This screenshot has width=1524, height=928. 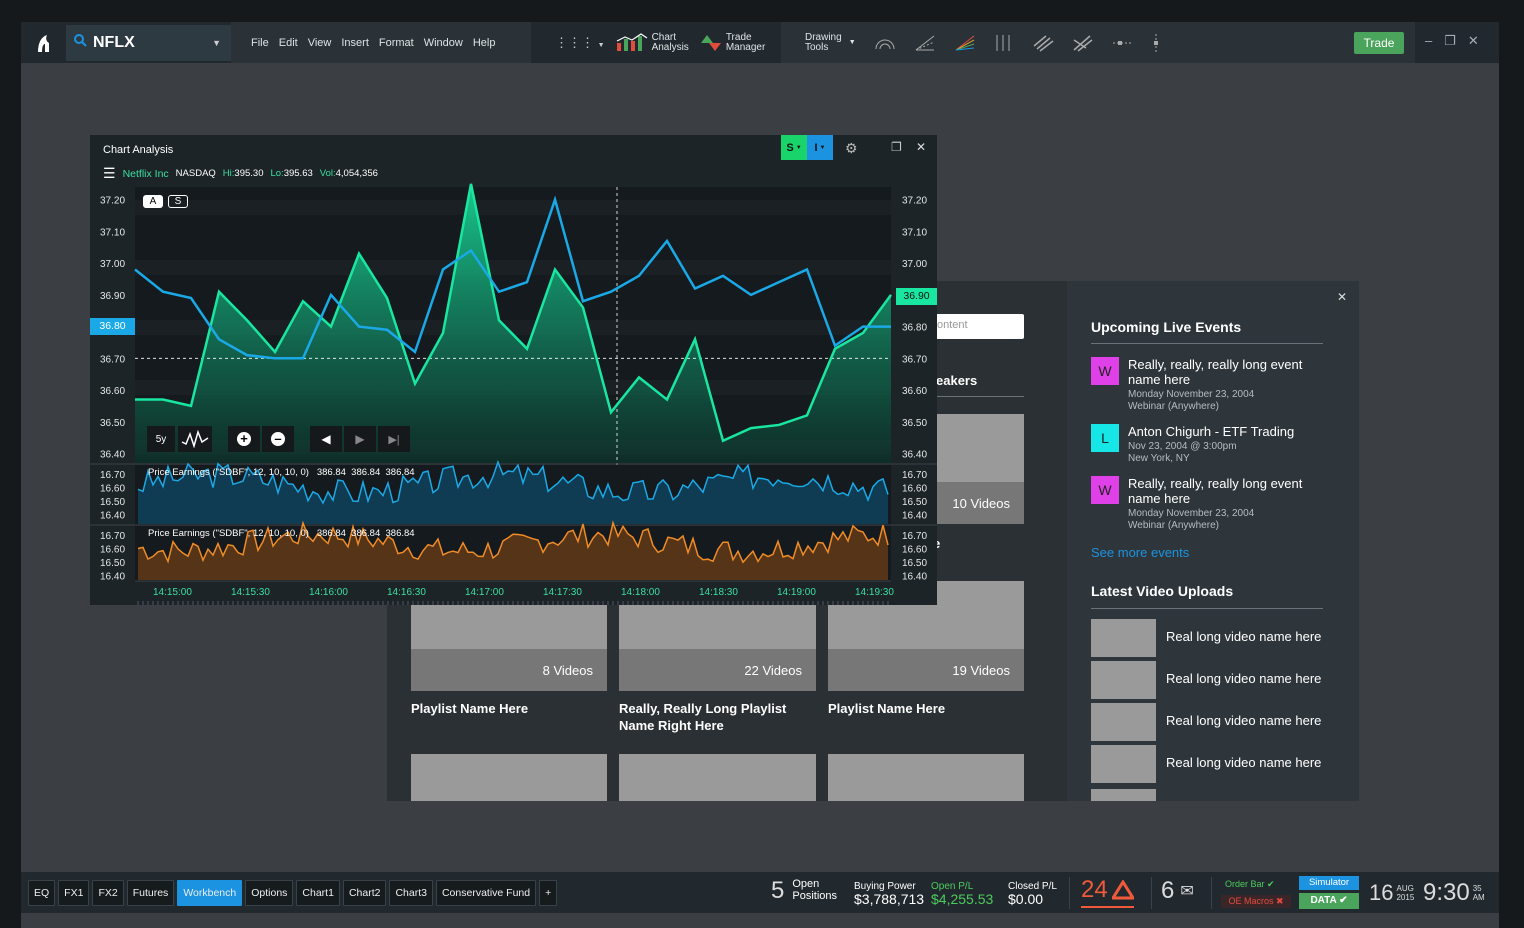 I want to click on tab-fx2: FX2, so click(x=108, y=893).